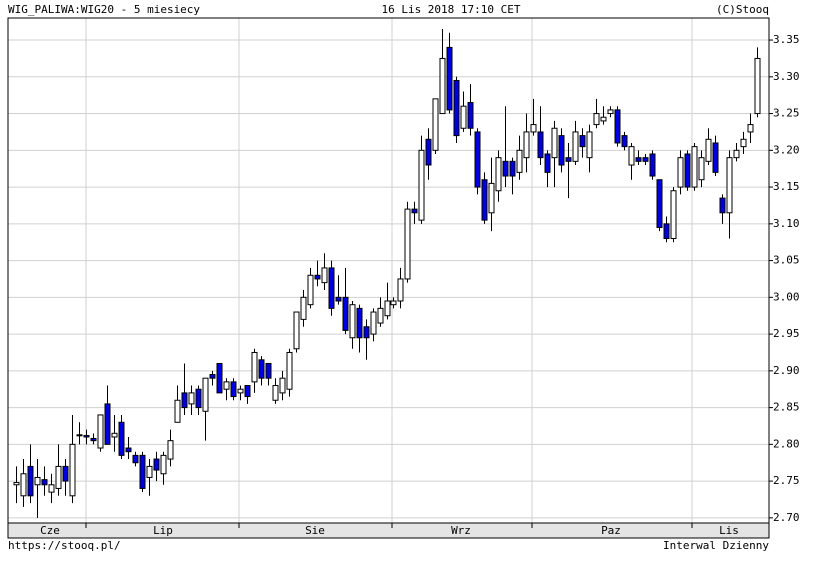  What do you see at coordinates (786, 517) in the screenshot?
I see `y-tick-label: 2.70` at bounding box center [786, 517].